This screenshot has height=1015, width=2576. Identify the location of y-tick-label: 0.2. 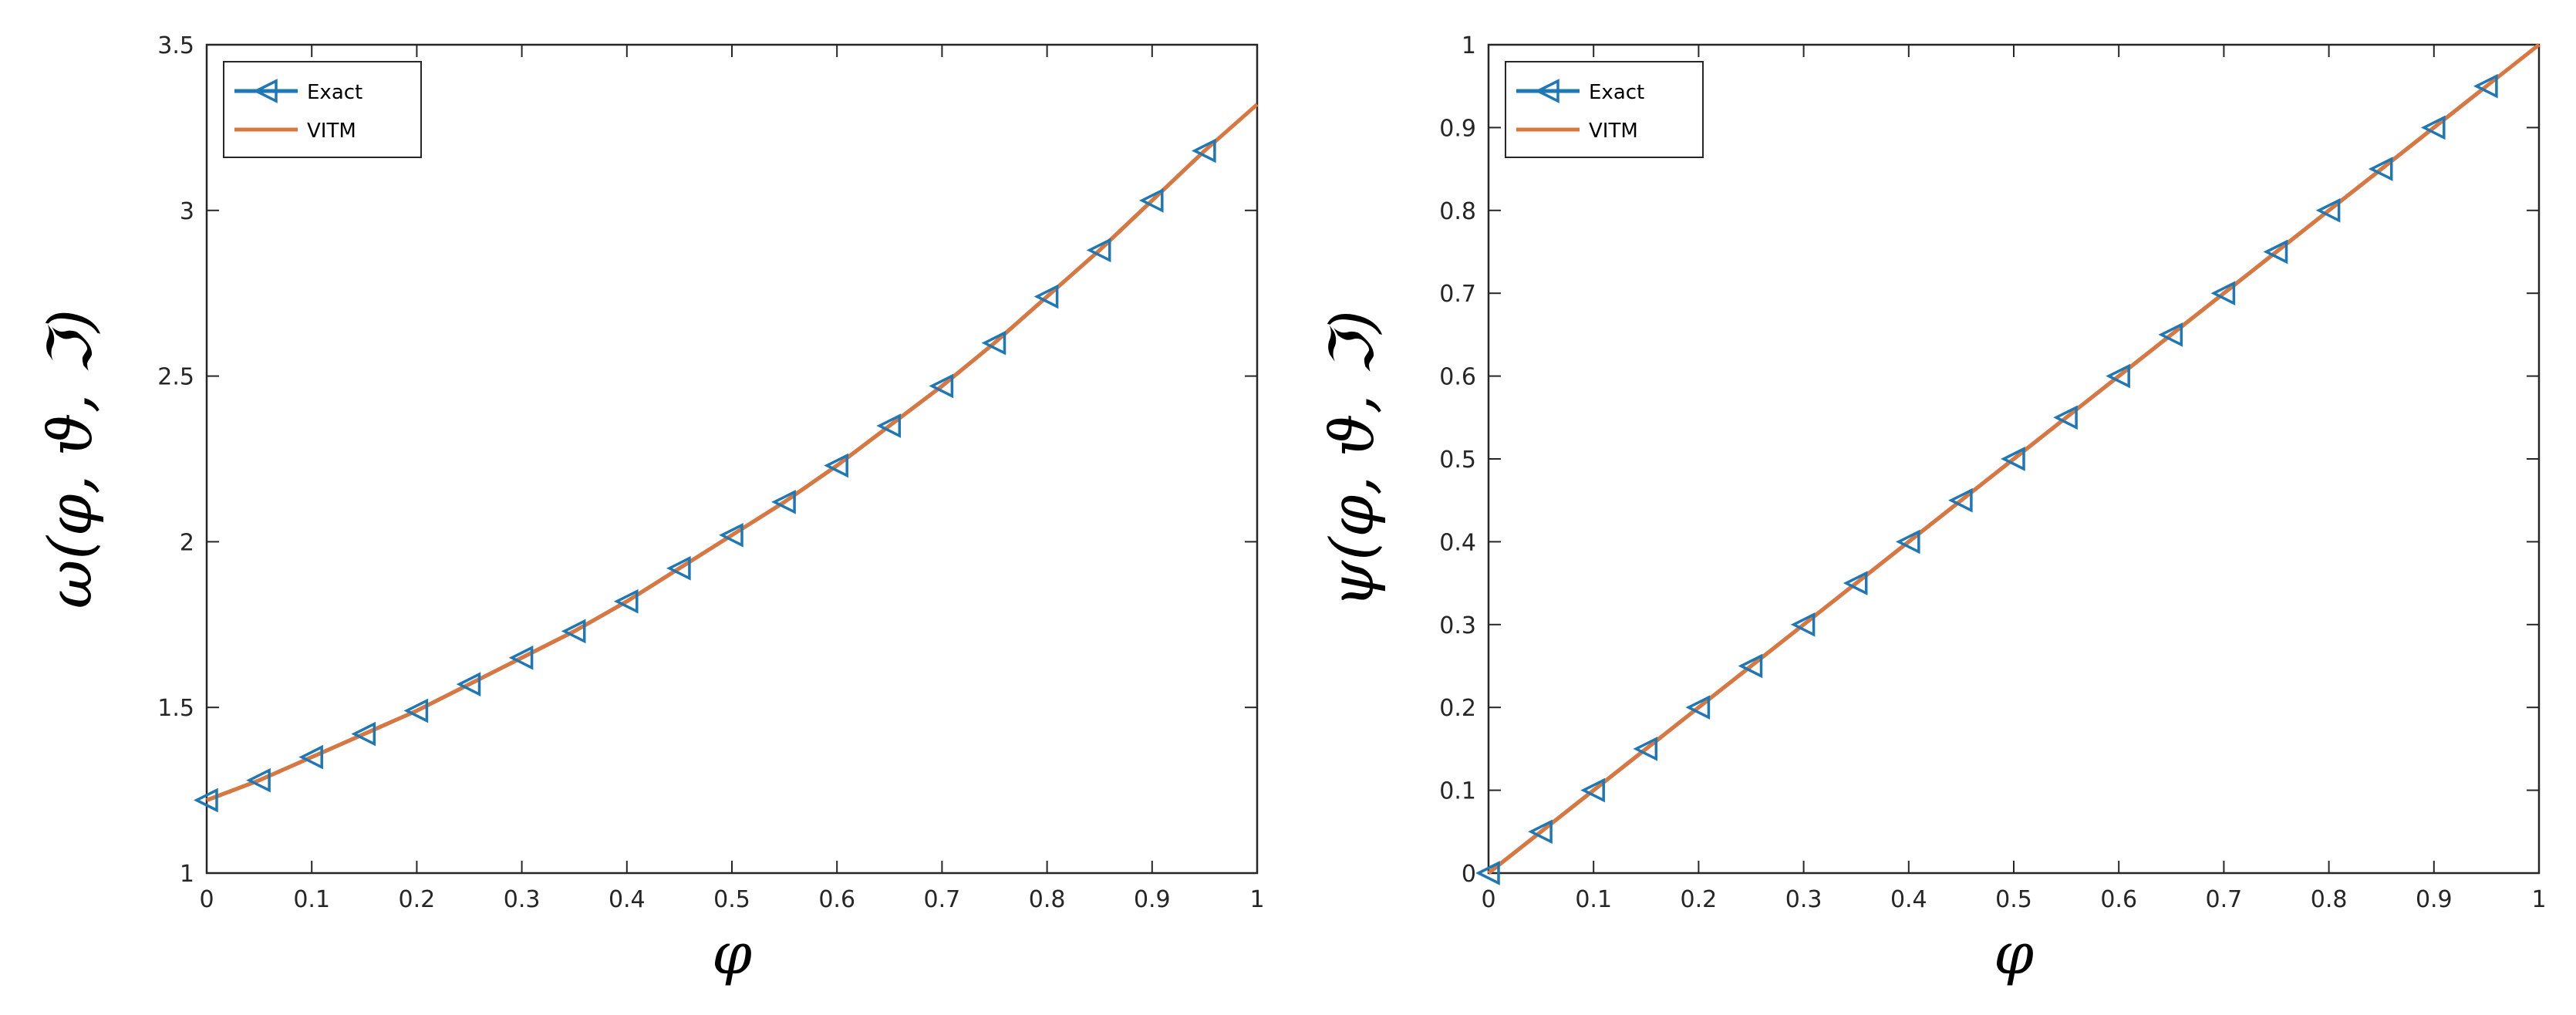
(1457, 708).